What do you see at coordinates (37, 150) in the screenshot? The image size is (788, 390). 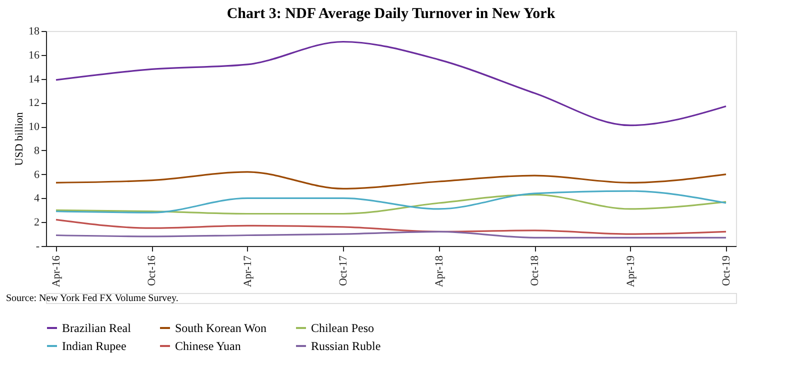 I see `y-tick-label: 8` at bounding box center [37, 150].